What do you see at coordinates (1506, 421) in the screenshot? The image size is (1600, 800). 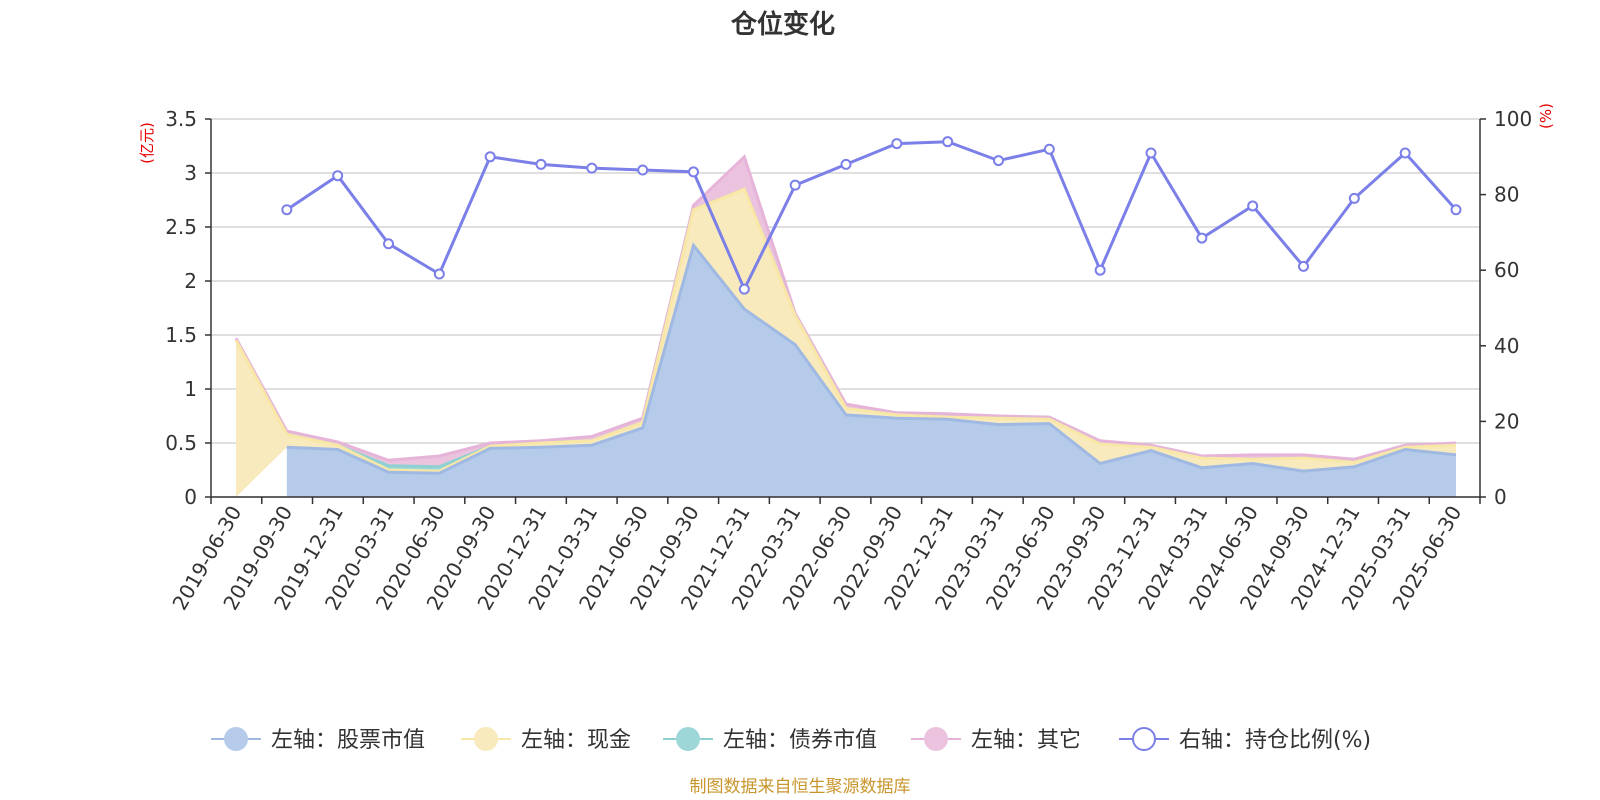 I see `right-axis-tick-label: 20` at bounding box center [1506, 421].